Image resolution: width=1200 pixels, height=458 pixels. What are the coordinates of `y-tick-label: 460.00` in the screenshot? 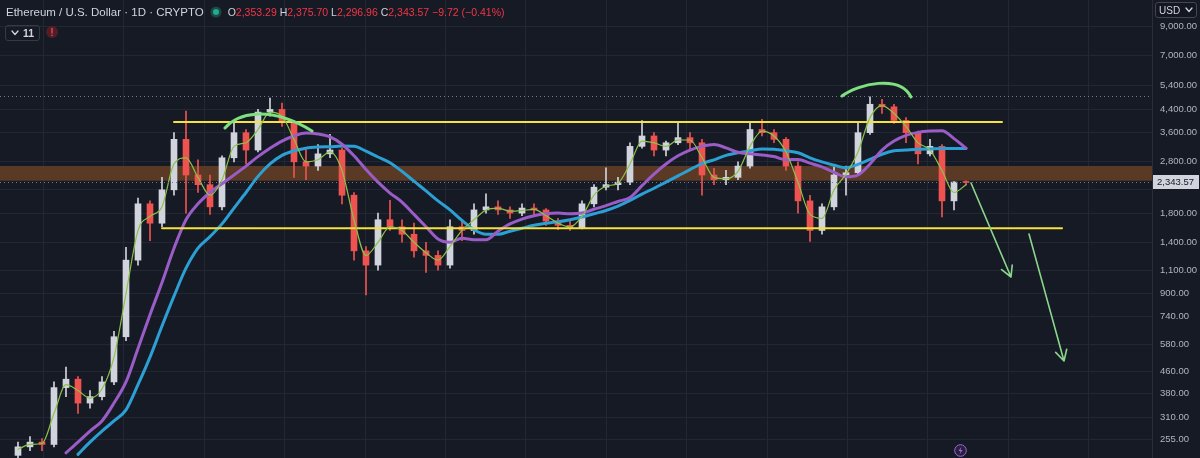 It's located at (1175, 370).